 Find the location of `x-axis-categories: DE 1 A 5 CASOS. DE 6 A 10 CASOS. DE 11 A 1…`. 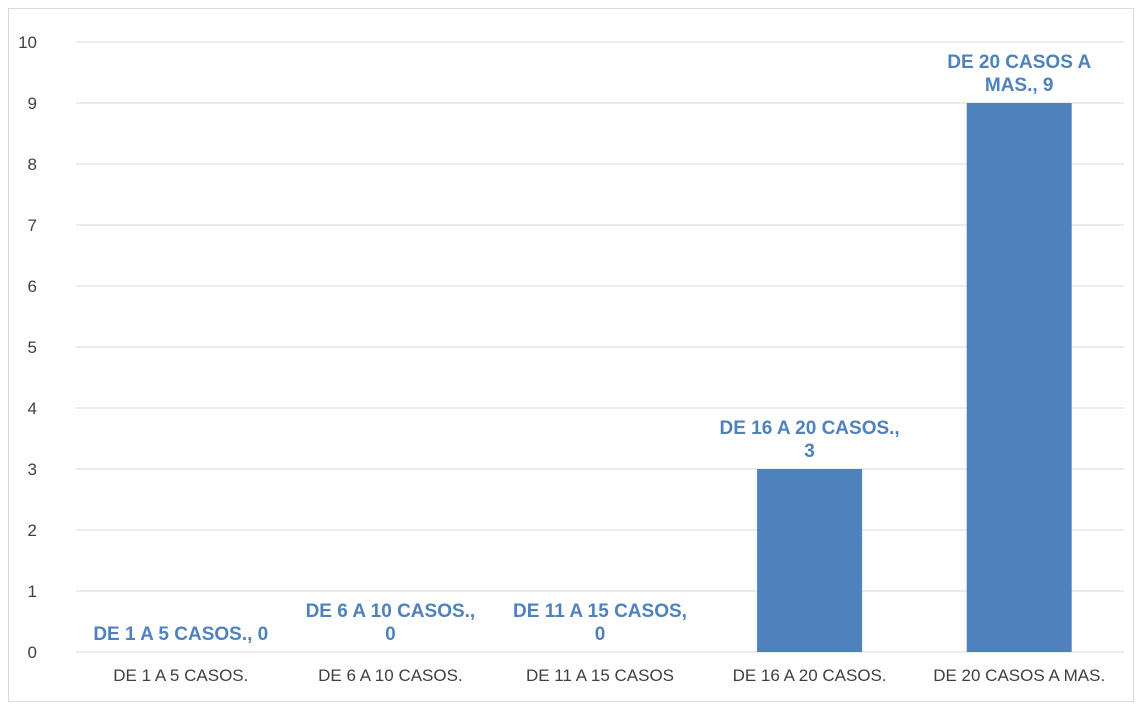

x-axis-categories: DE 1 A 5 CASOS. DE 6 A 10 CASOS. DE 11 A 1… is located at coordinates (609, 675).